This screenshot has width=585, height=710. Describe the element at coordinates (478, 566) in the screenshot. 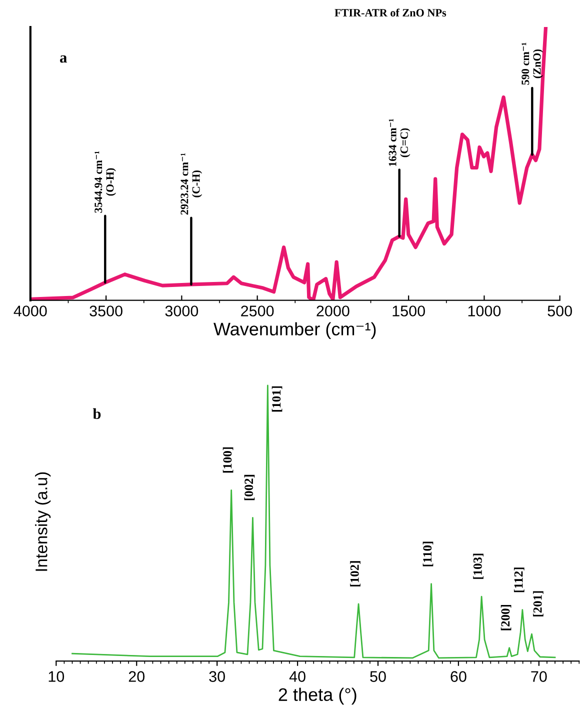

I see `annotation: [103]` at that location.